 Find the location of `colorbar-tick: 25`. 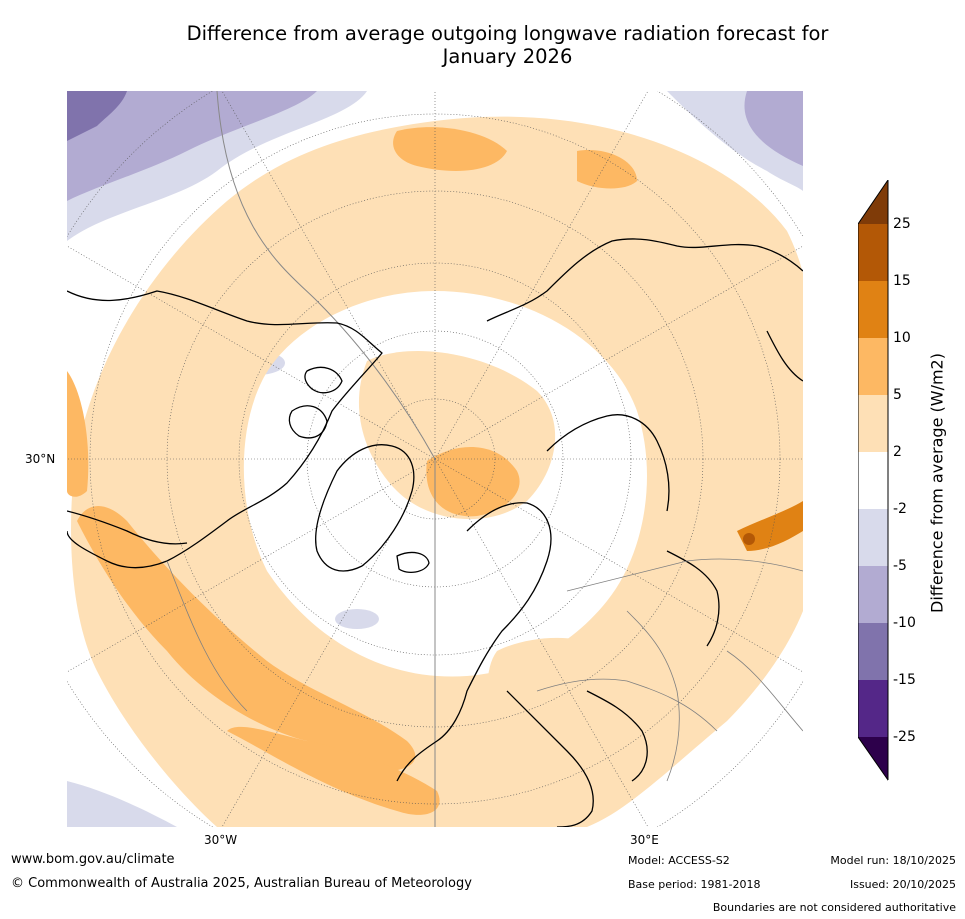

colorbar-tick: 25 is located at coordinates (902, 224).